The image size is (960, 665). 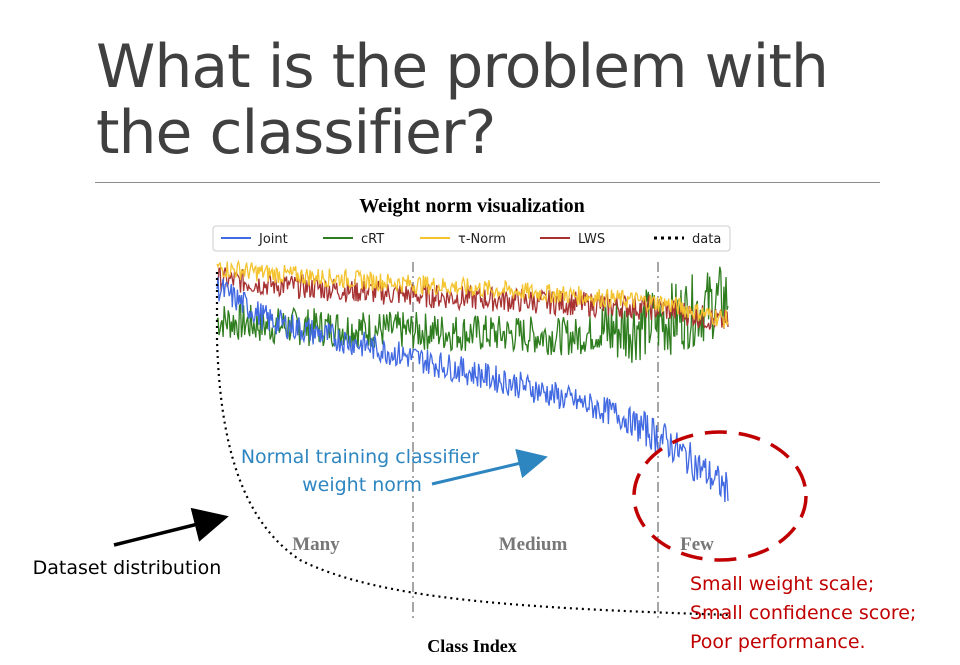 I want to click on legend-label-2: τ-Norm, so click(x=482, y=239).